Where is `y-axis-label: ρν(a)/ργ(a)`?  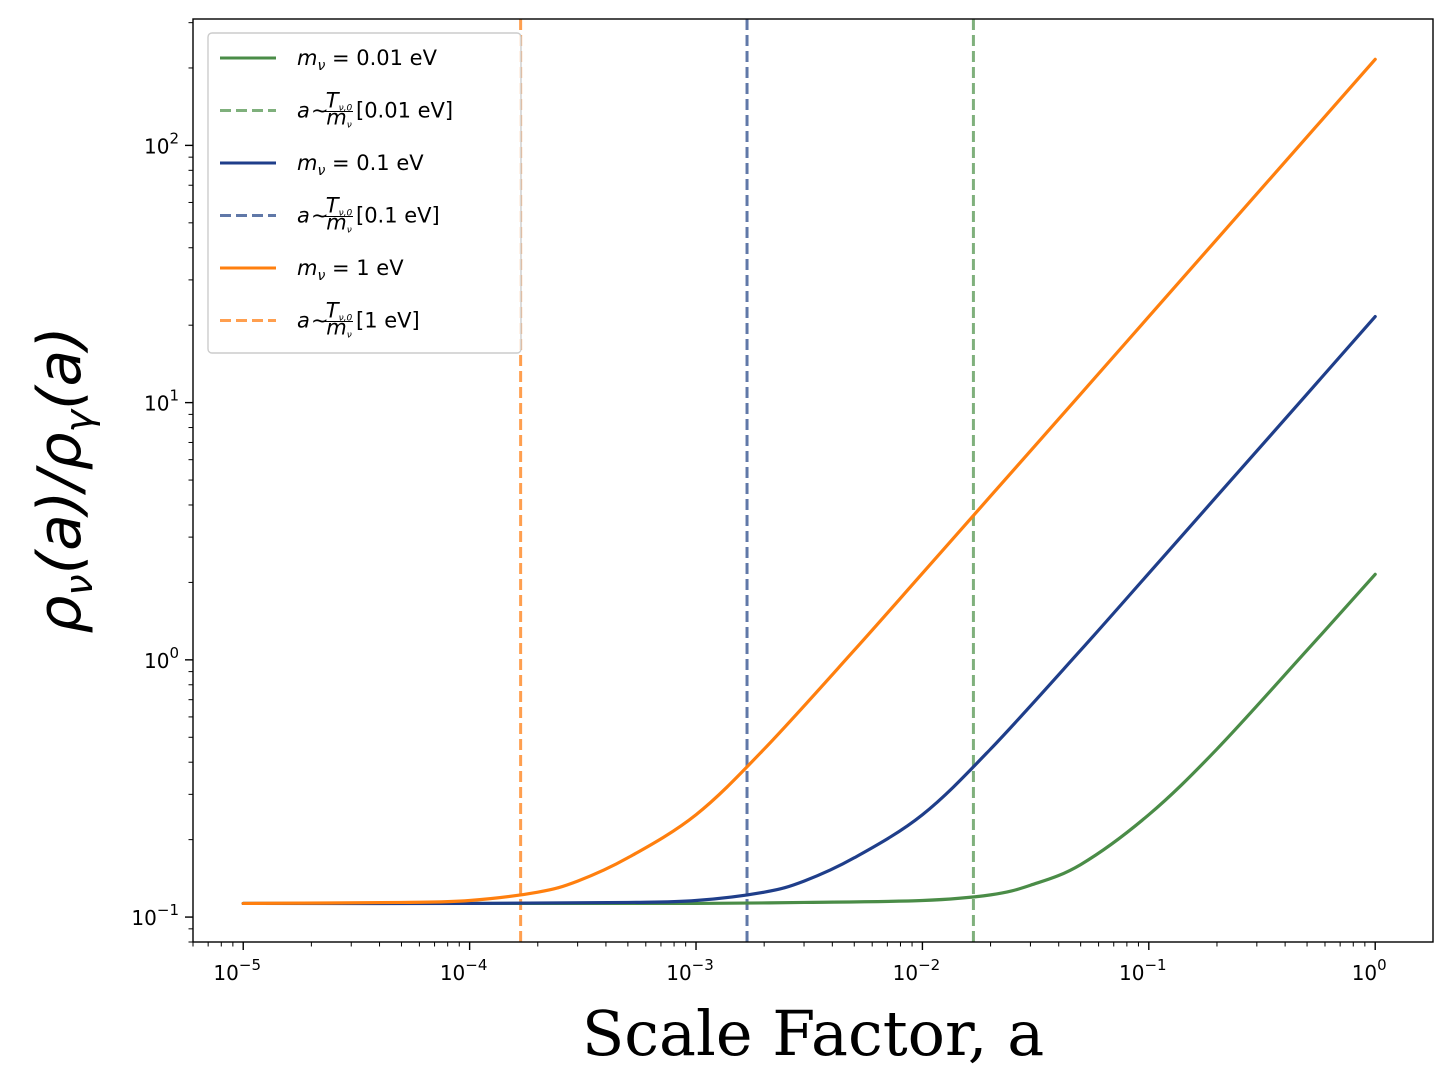
y-axis-label: ρν(a)/ργ(a) is located at coordinates (63, 479).